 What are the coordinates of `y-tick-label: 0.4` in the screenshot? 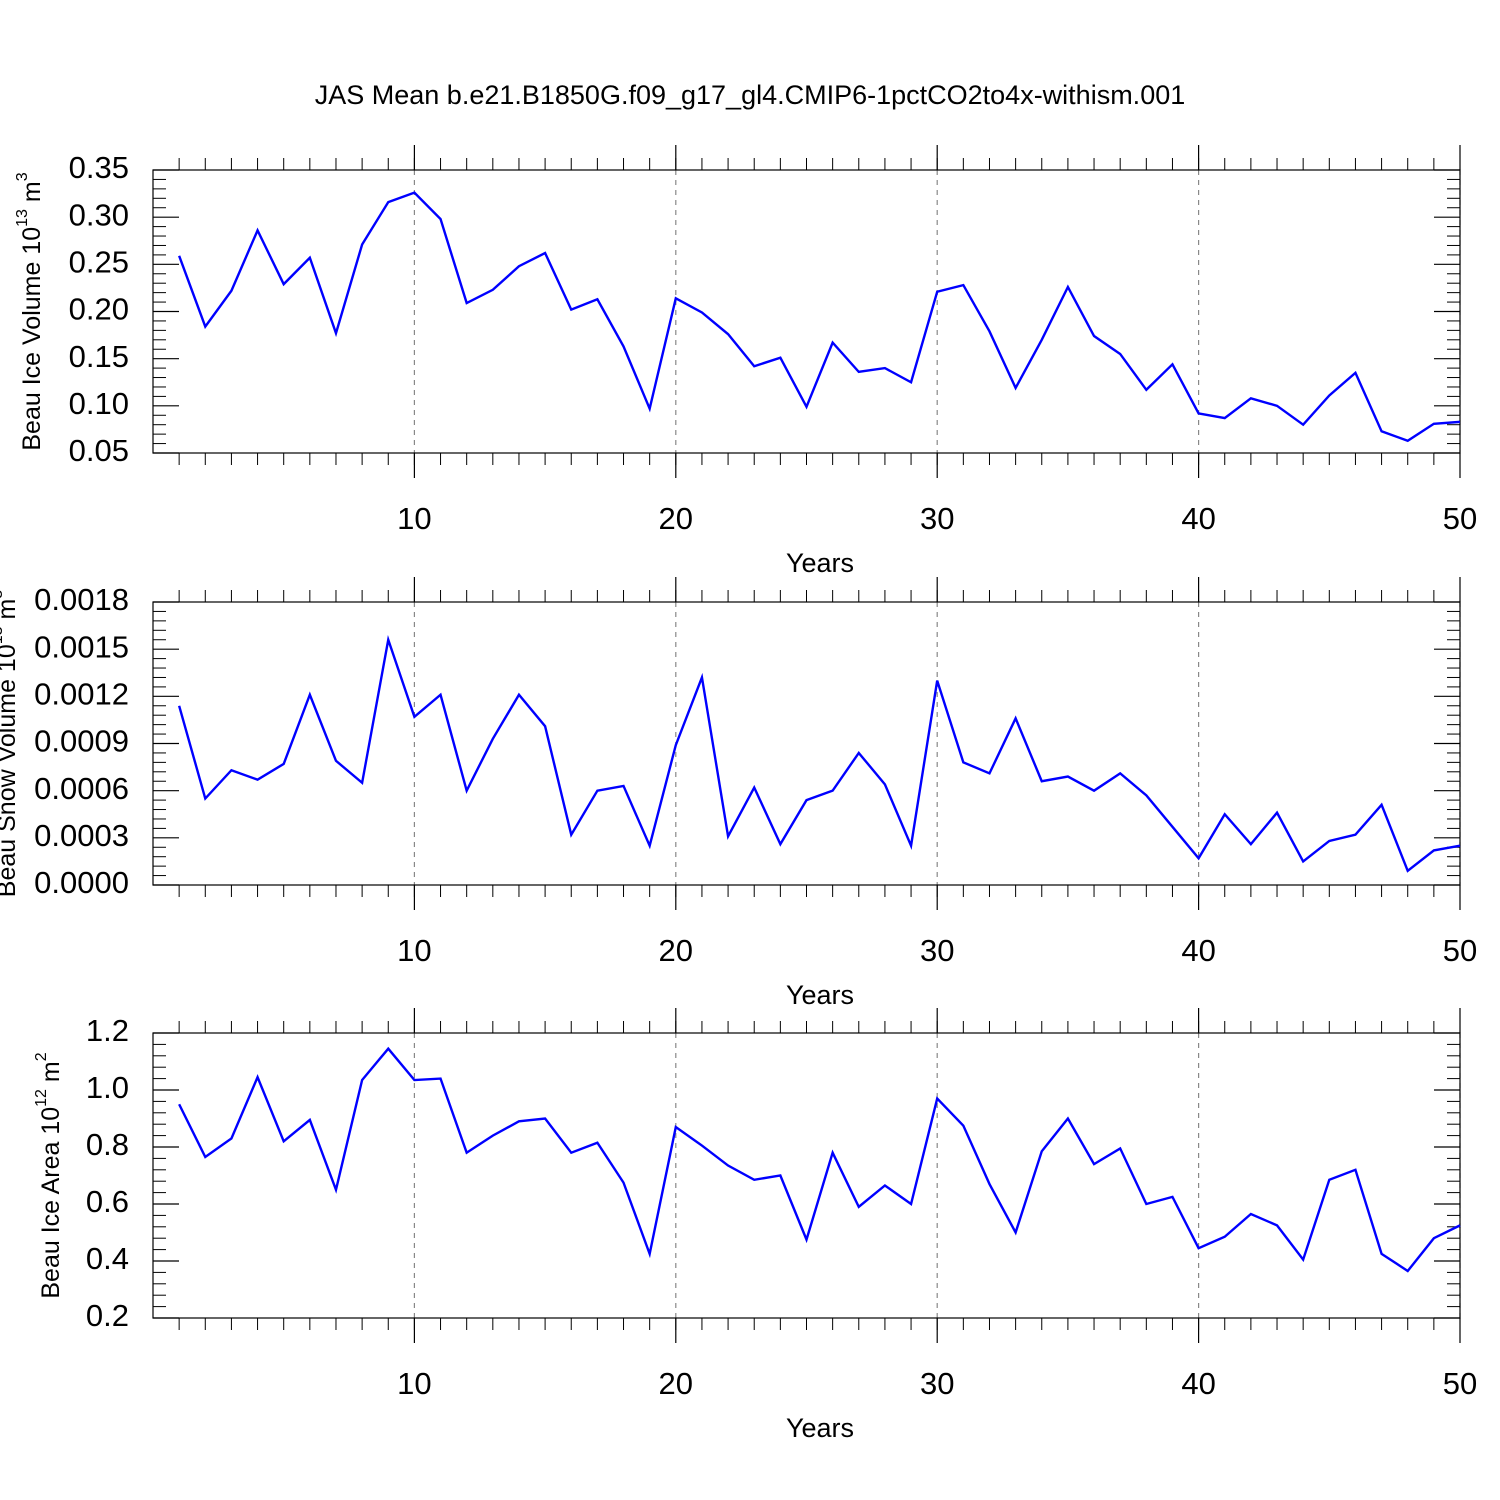 It's located at (107, 1258).